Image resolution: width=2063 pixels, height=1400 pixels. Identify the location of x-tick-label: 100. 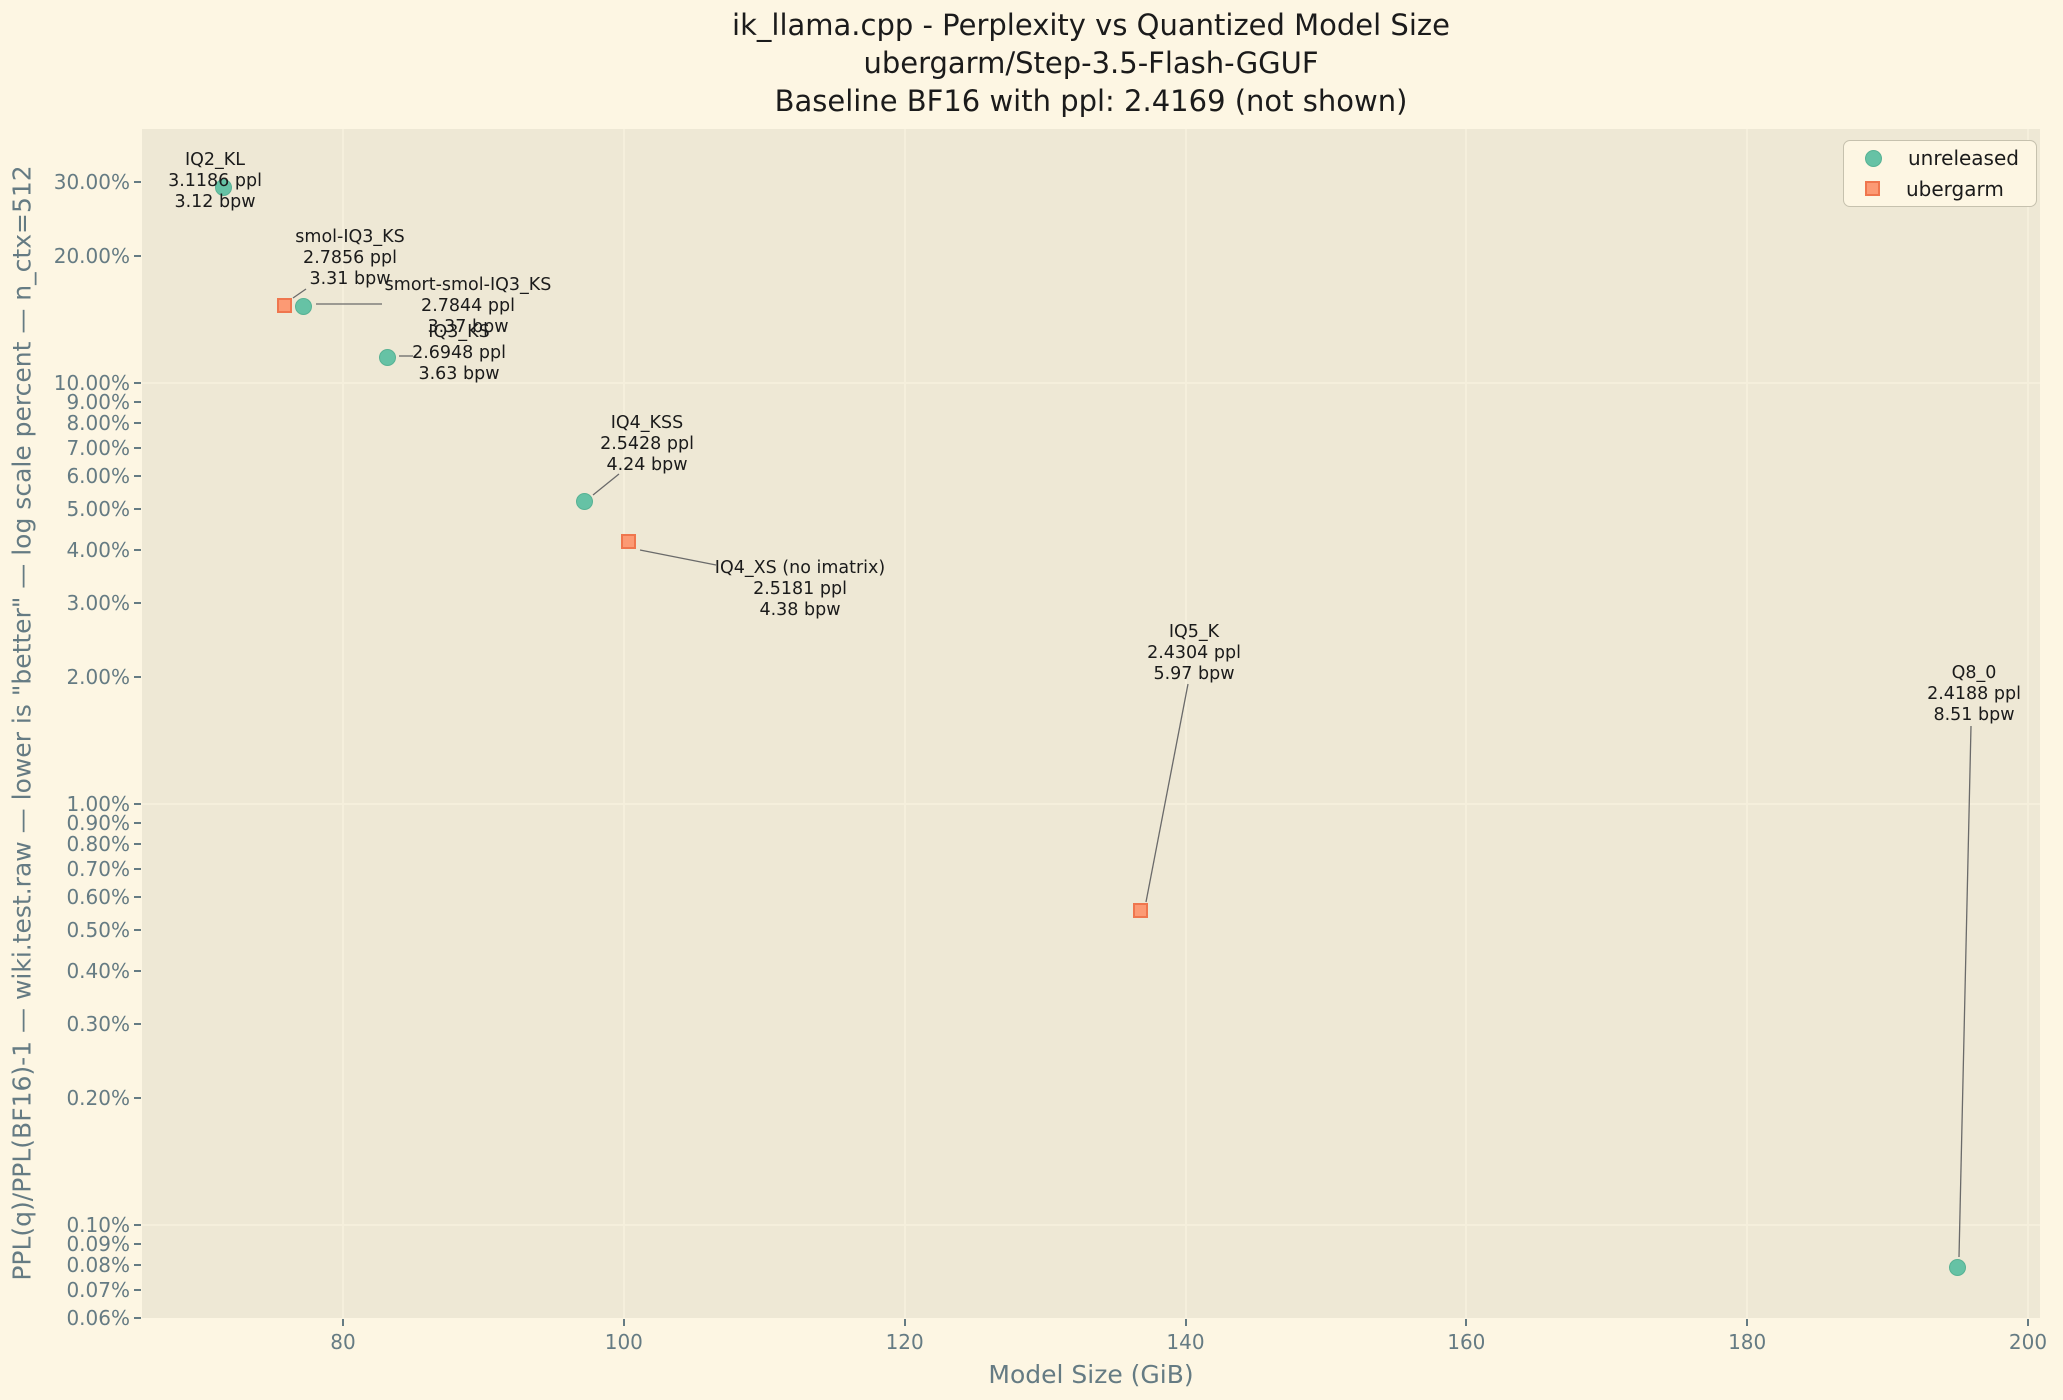
(623, 1342).